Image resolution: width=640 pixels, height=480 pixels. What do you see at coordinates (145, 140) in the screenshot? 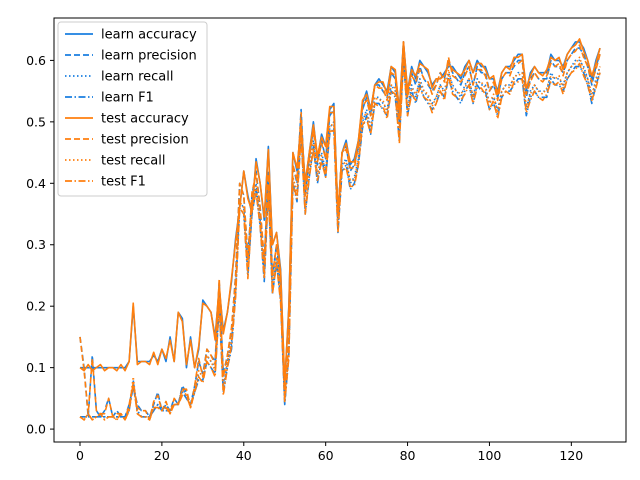
I see `legend-label: test precision` at bounding box center [145, 140].